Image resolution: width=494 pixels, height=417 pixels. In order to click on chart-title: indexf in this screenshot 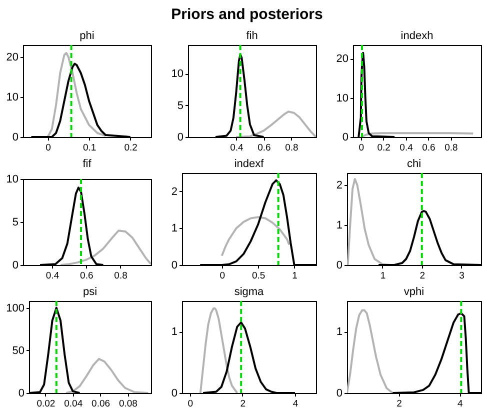, I will do `click(249, 164)`.